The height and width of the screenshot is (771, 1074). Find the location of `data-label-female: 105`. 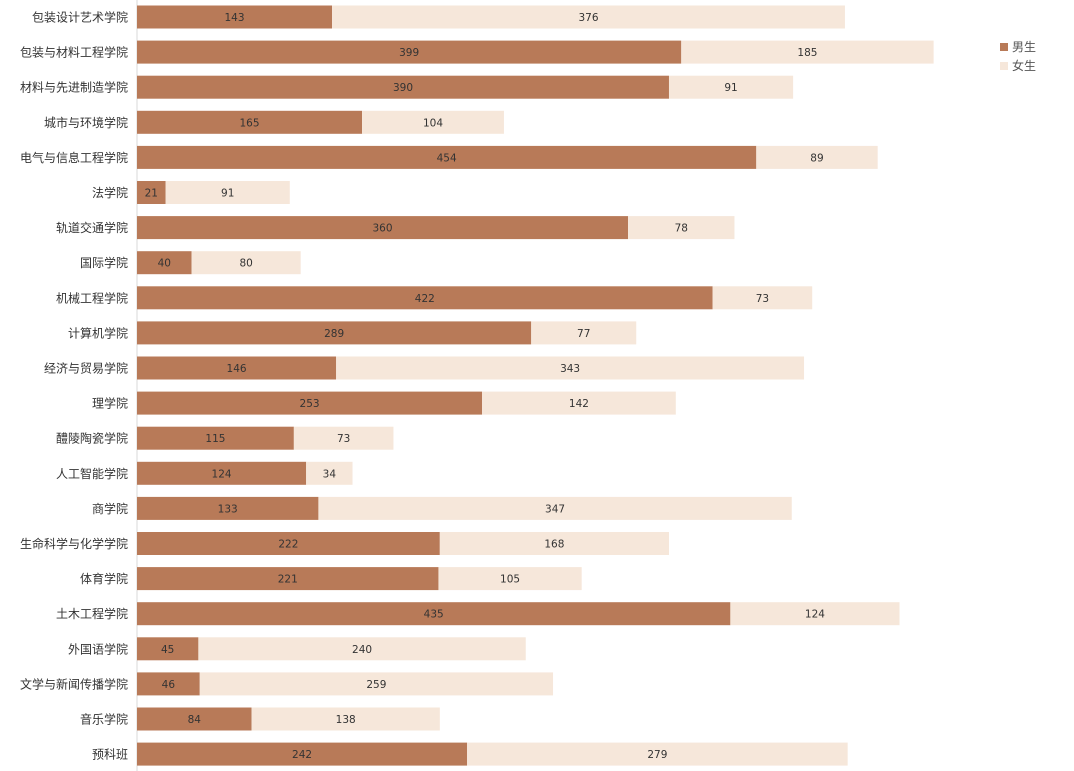

data-label-female: 105 is located at coordinates (510, 580).